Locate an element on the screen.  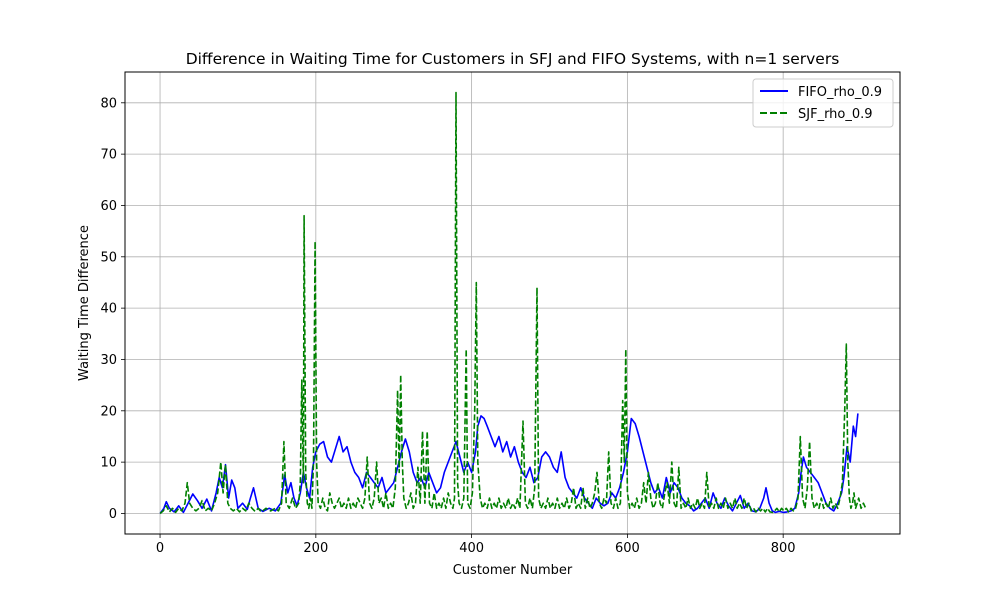
y-tick-label: 10 is located at coordinates (108, 463).